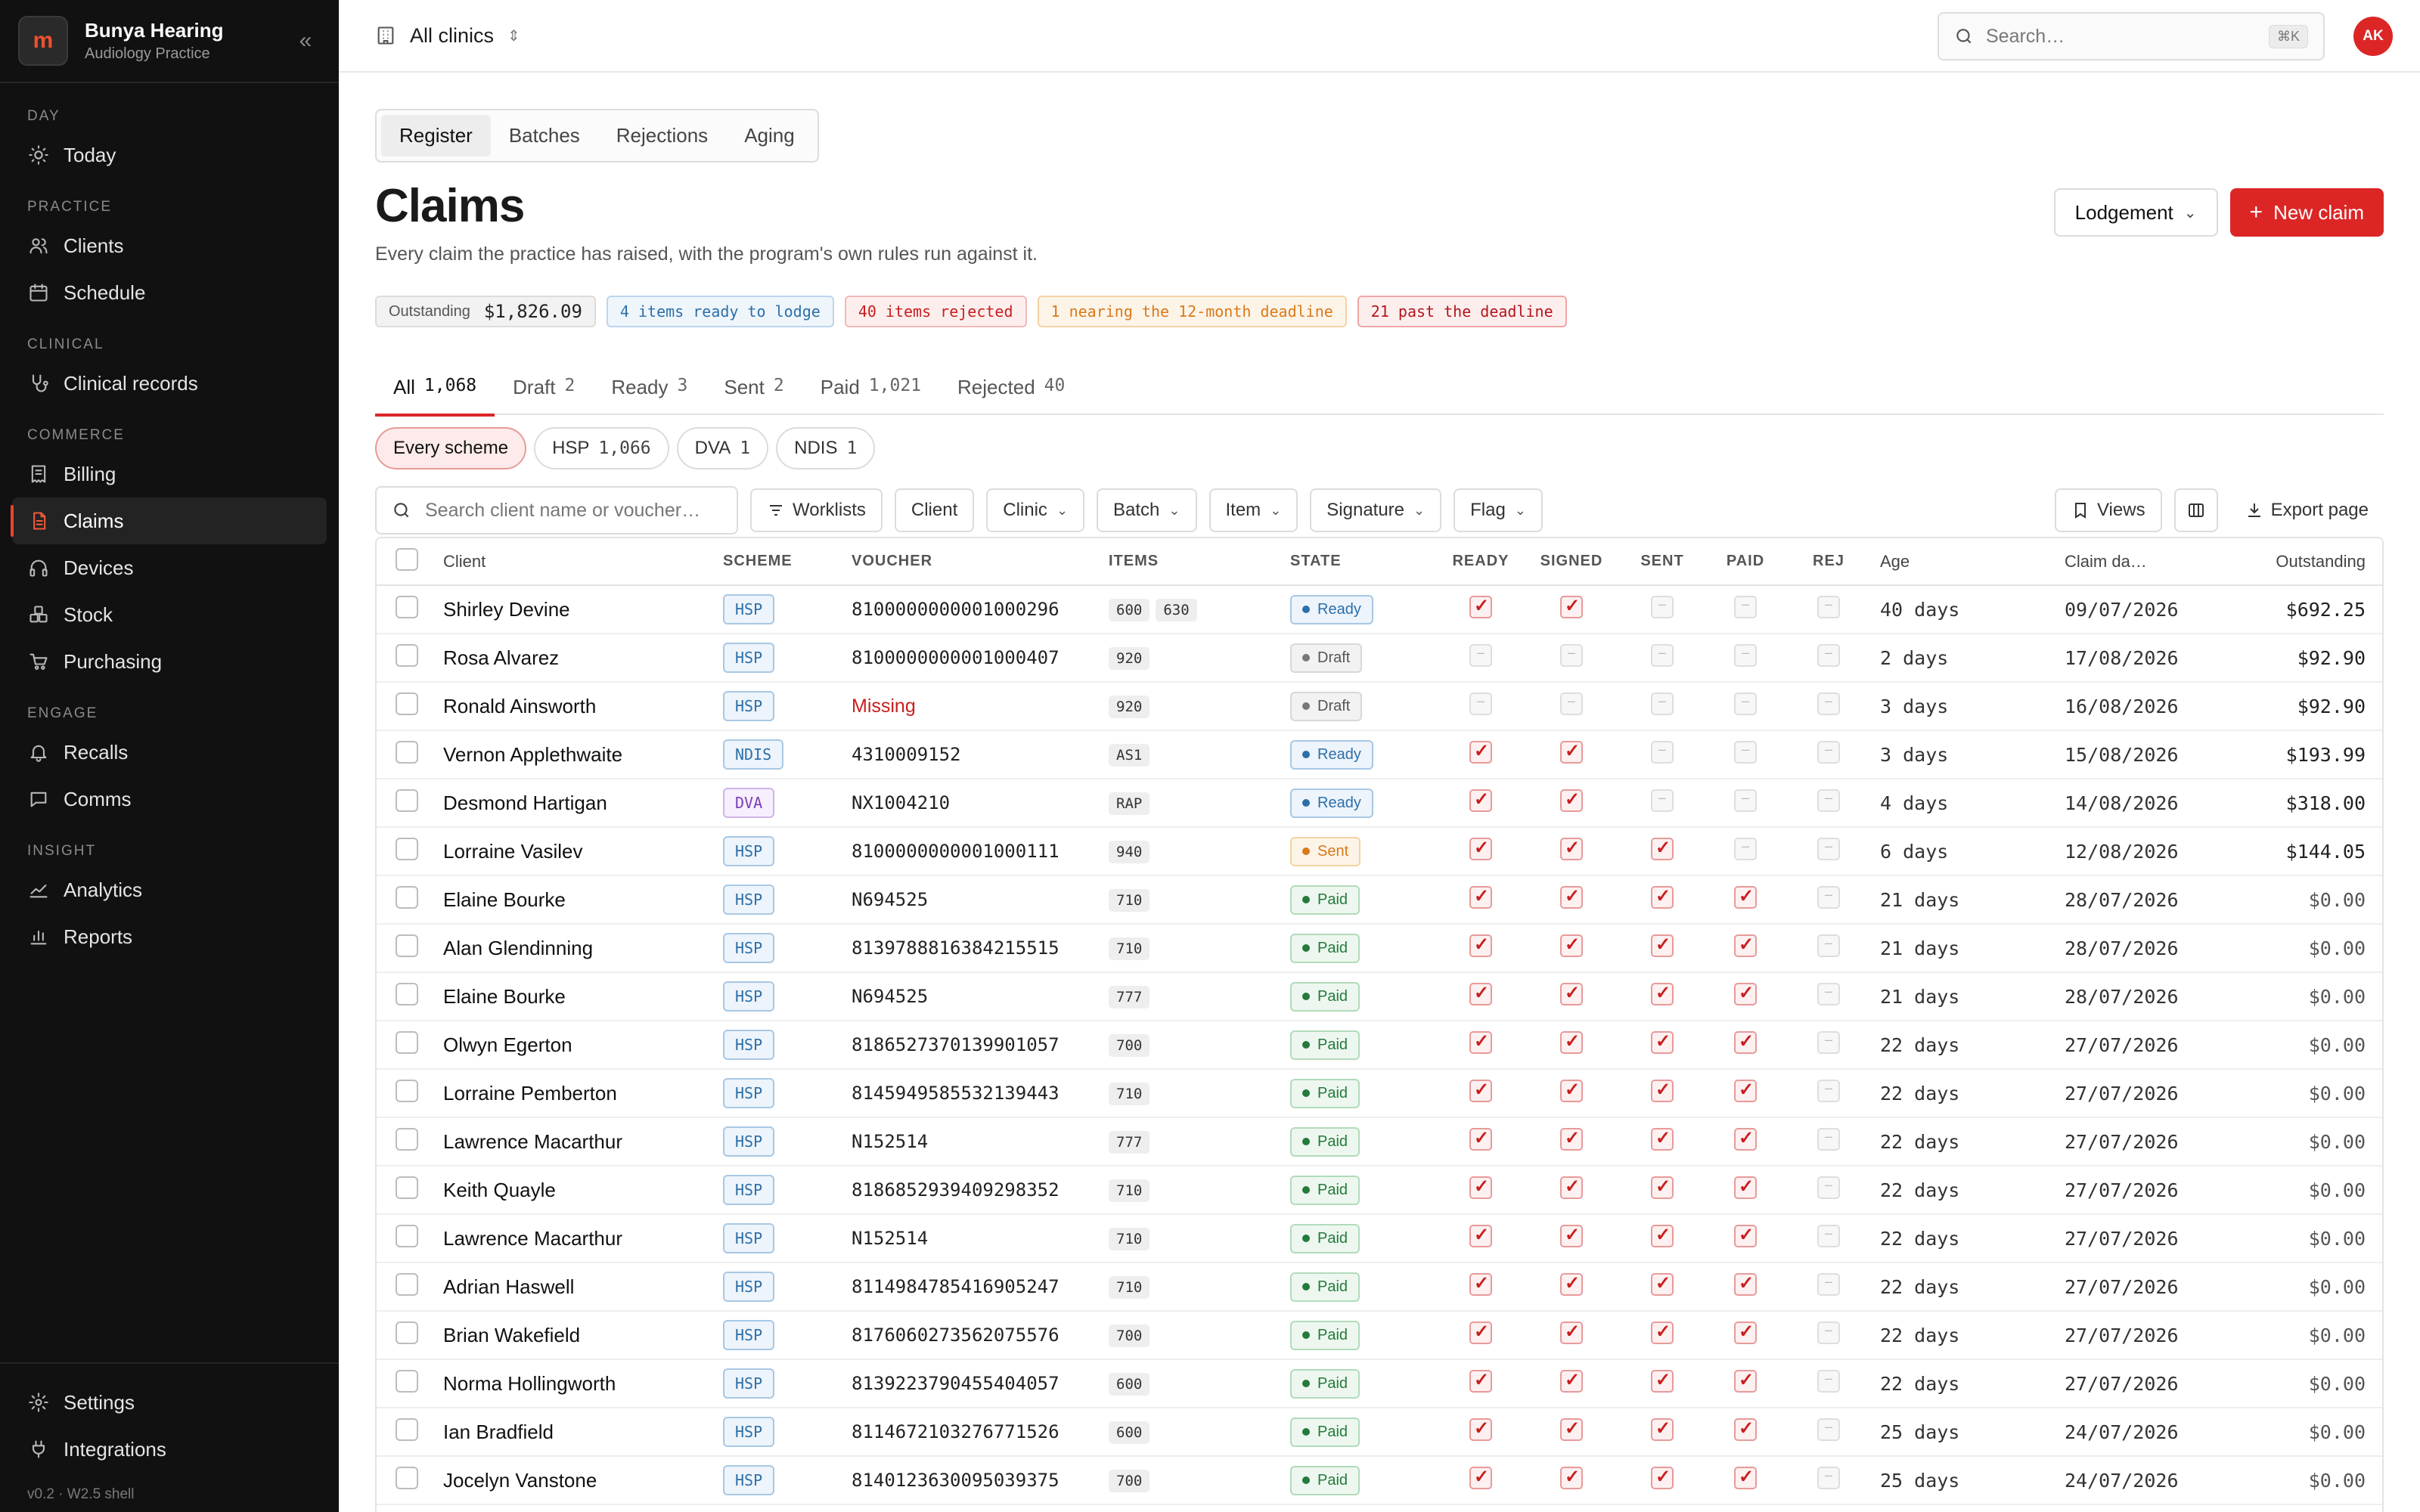 The height and width of the screenshot is (1512, 2420). Describe the element at coordinates (1571, 562) in the screenshot. I see `column-header-signed: SIGNED` at that location.